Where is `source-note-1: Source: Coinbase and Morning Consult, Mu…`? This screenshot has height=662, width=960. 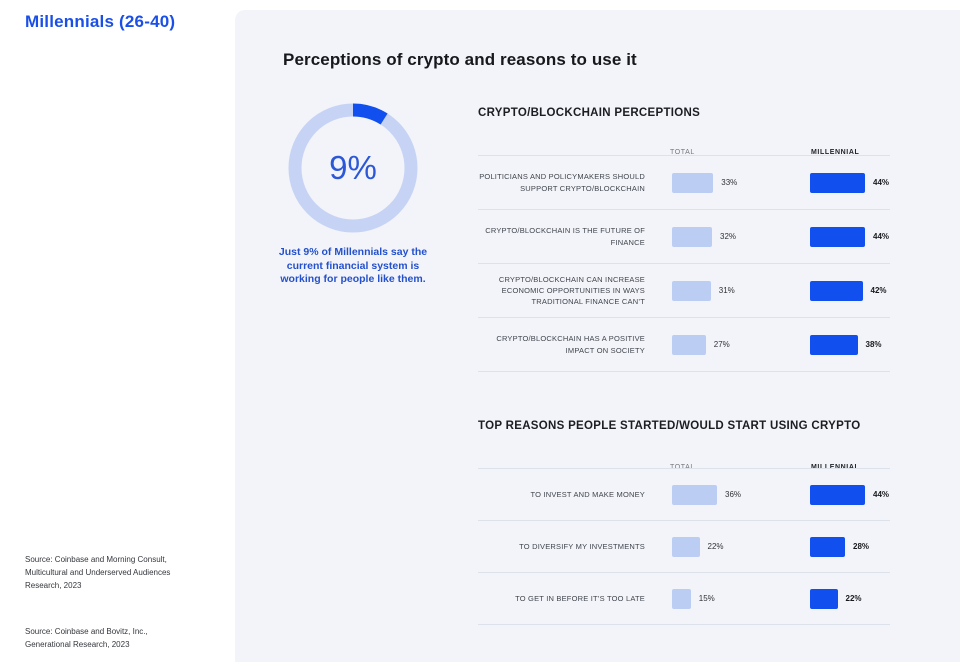 source-note-1: Source: Coinbase and Morning Consult, Mu… is located at coordinates (98, 572).